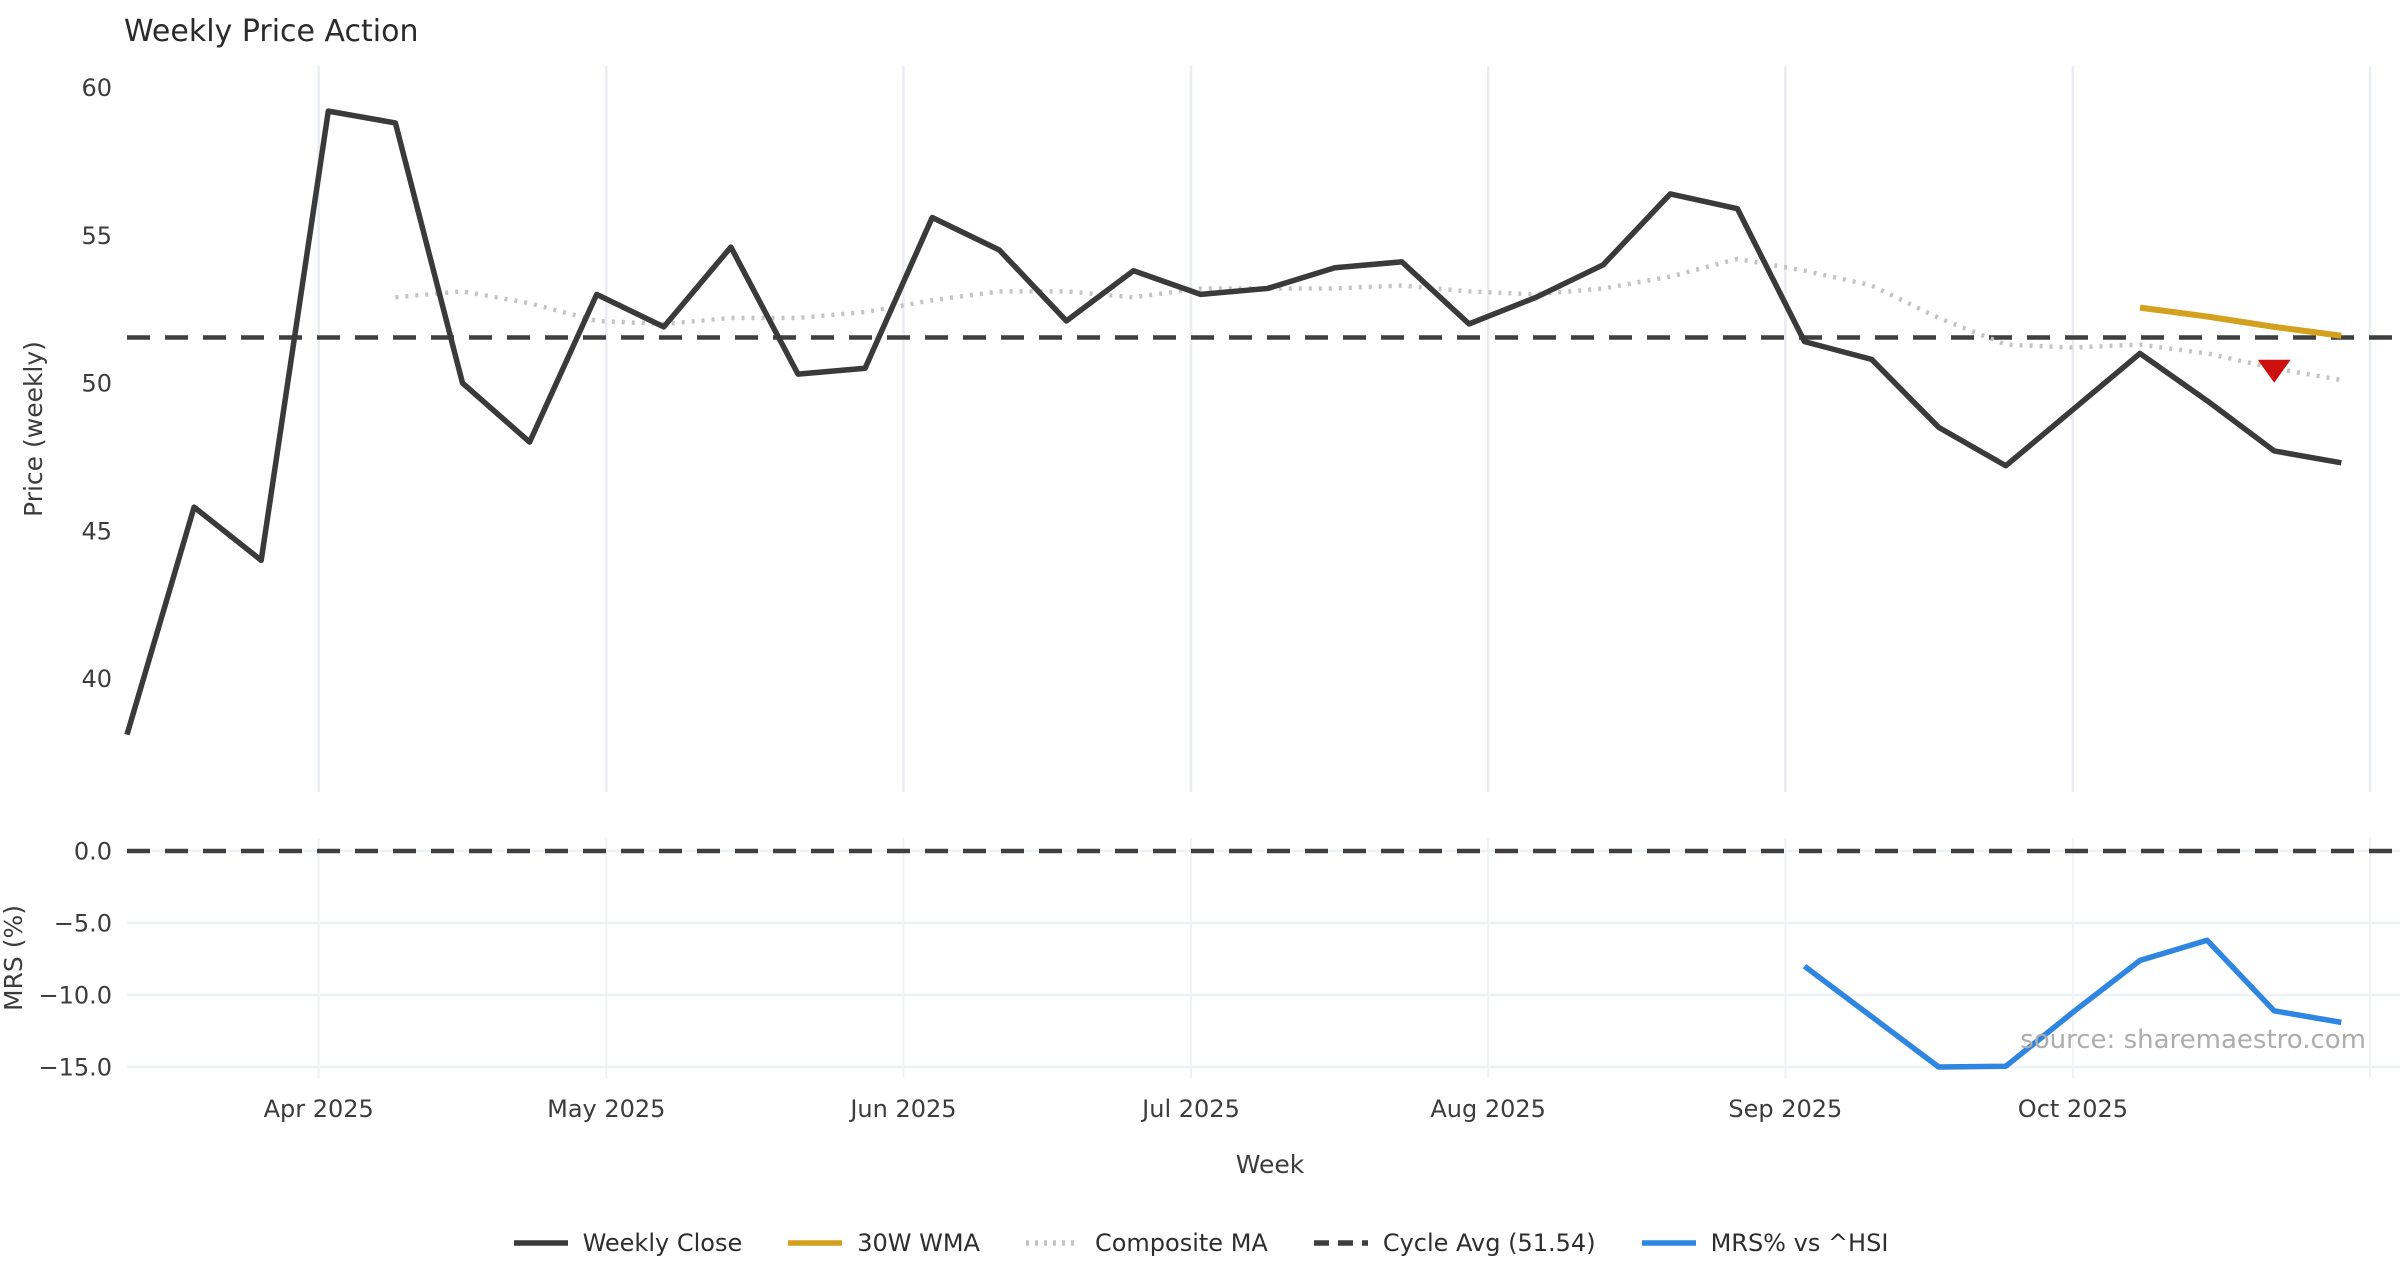 The width and height of the screenshot is (2400, 1264). What do you see at coordinates (606, 1109) in the screenshot?
I see `x-tick-label: May 2025` at bounding box center [606, 1109].